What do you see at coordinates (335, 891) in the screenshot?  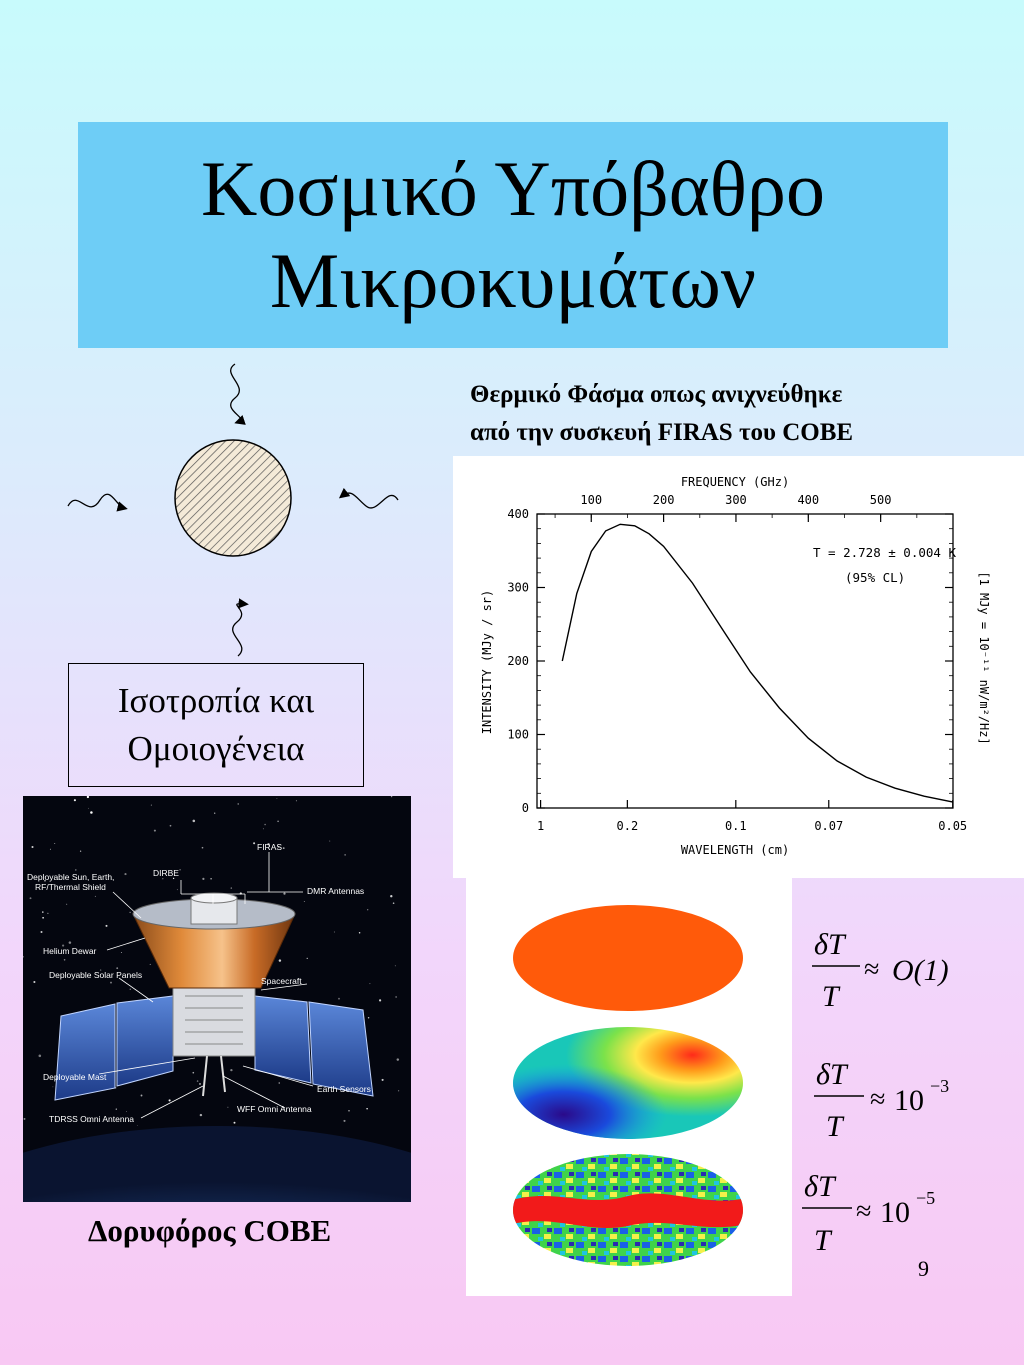 I see `label-dmr: DMR Antennas` at bounding box center [335, 891].